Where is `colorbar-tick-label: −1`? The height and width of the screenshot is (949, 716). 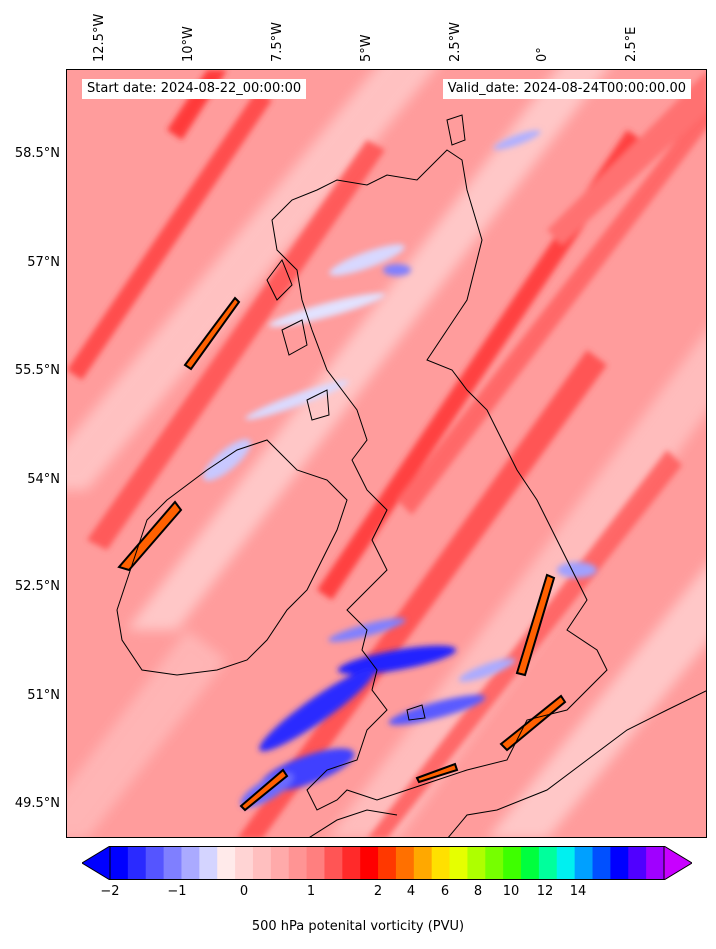 colorbar-tick-label: −1 is located at coordinates (177, 891).